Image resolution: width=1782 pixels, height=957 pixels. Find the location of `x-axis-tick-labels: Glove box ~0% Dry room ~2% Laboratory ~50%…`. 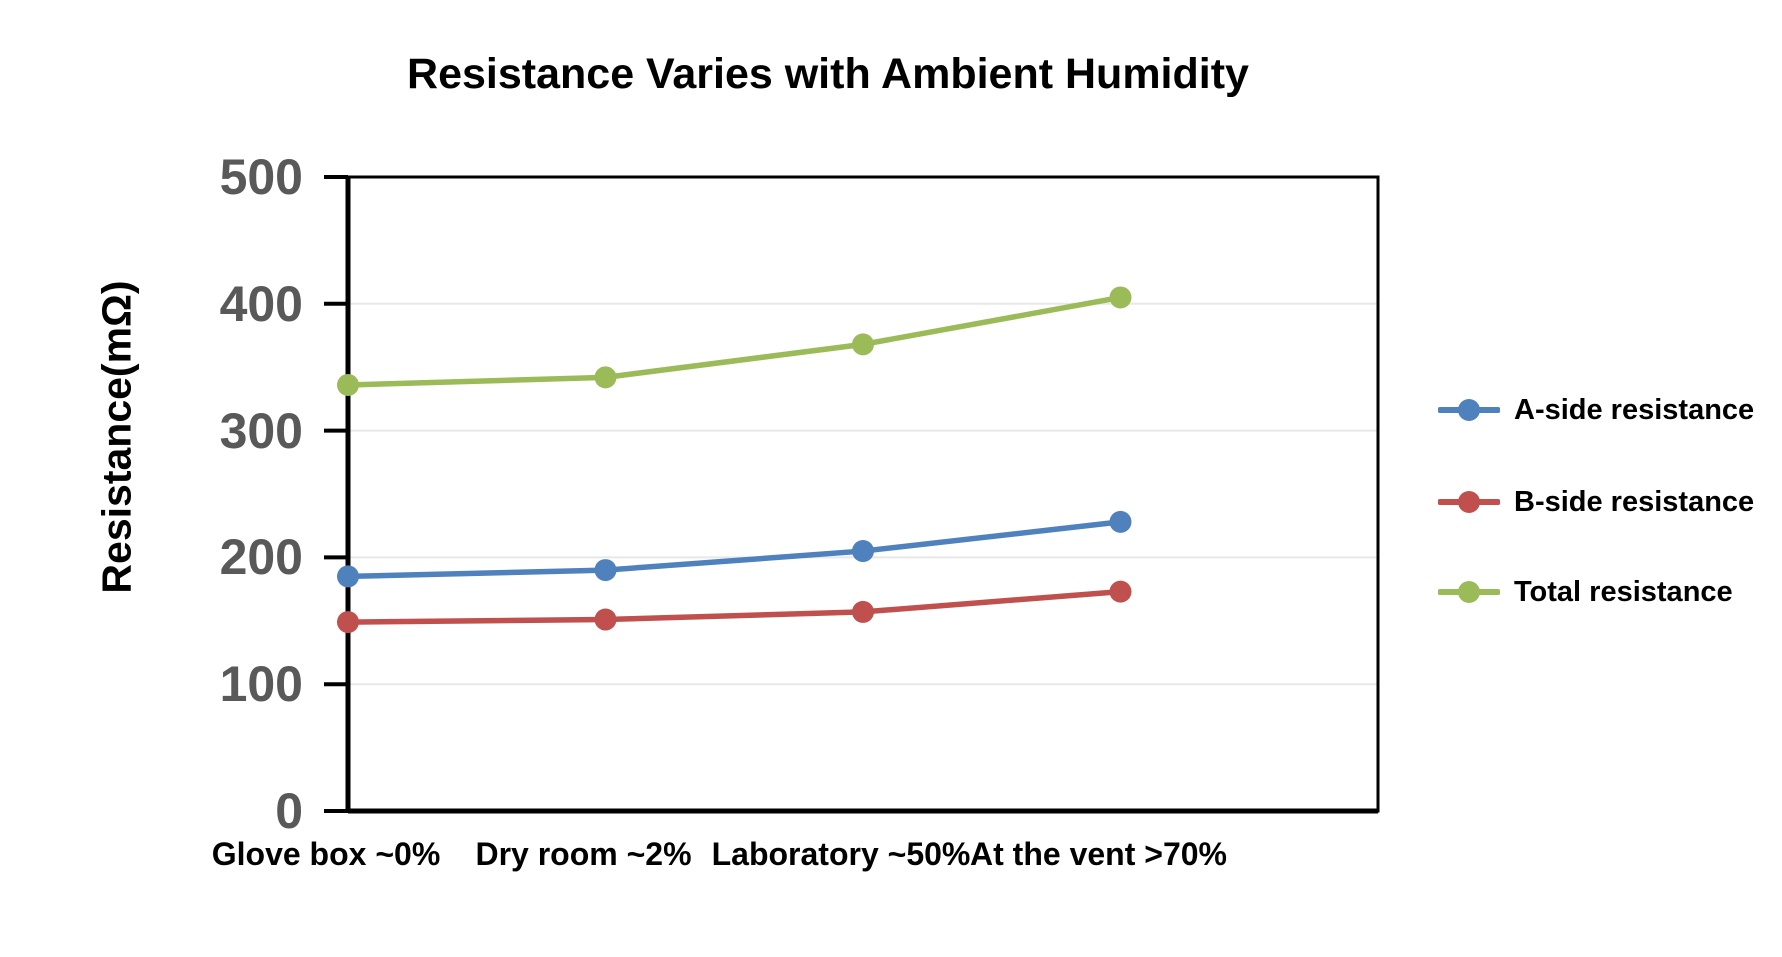

x-axis-tick-labels: Glove box ~0% Dry room ~2% Laboratory ~50%… is located at coordinates (891, 858).